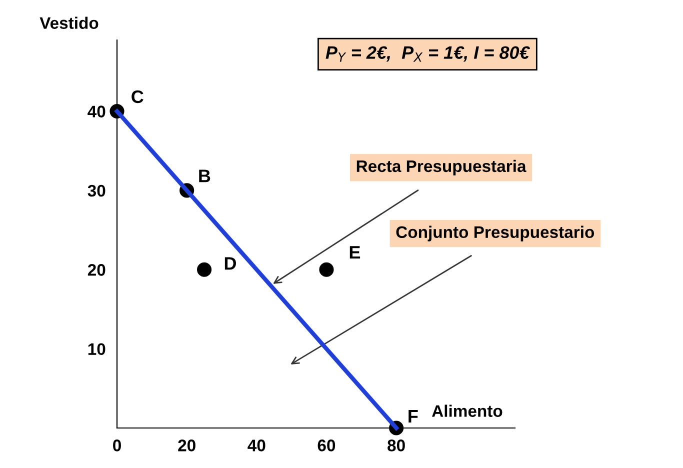 This screenshot has width=683, height=468. Describe the element at coordinates (138, 97) in the screenshot. I see `annotation: C` at that location.